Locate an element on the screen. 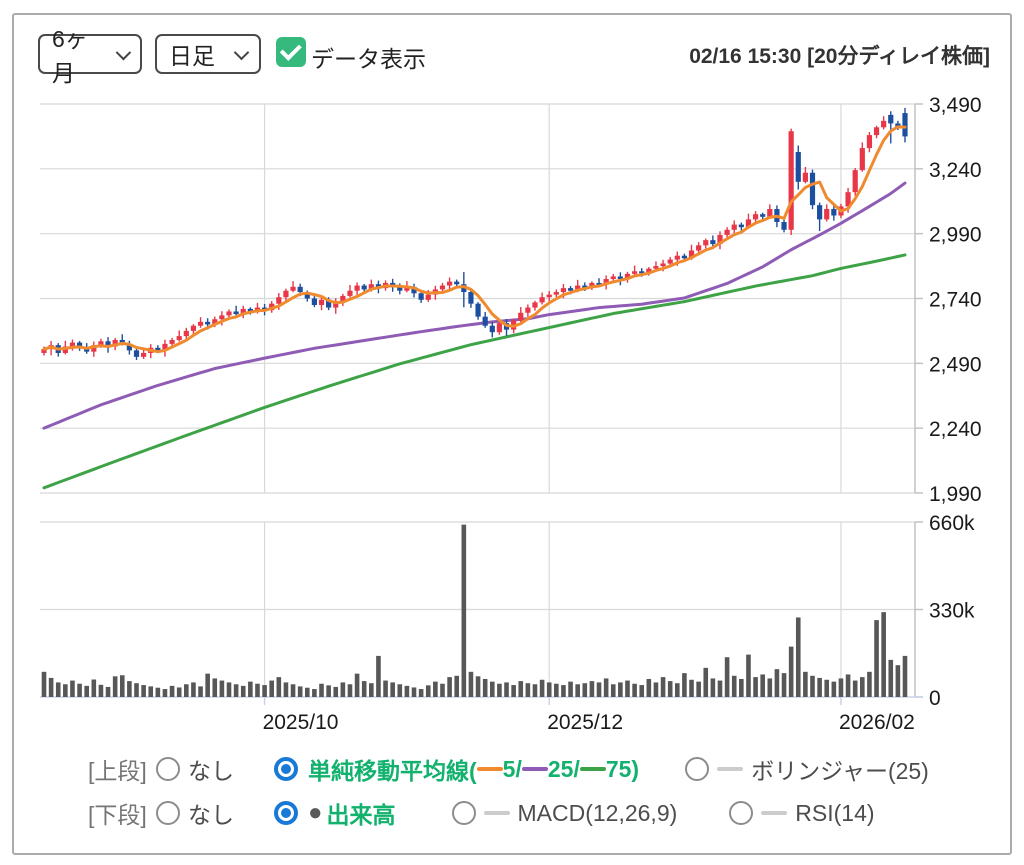 This screenshot has height=865, width=1024. svg-text: 2,240 is located at coordinates (955, 429).